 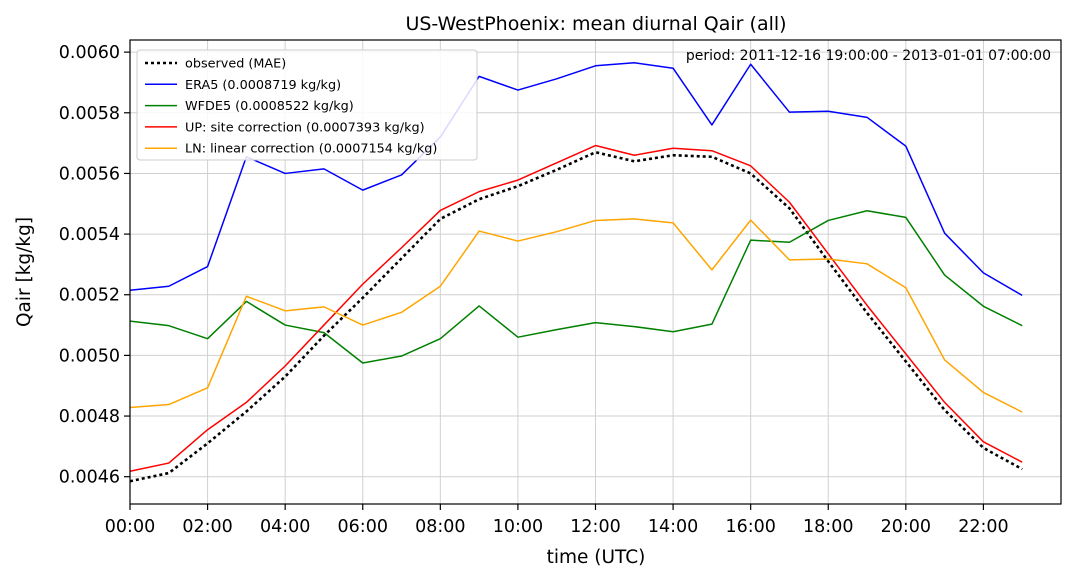 I want to click on x-tick-label: 02:00, so click(x=207, y=527).